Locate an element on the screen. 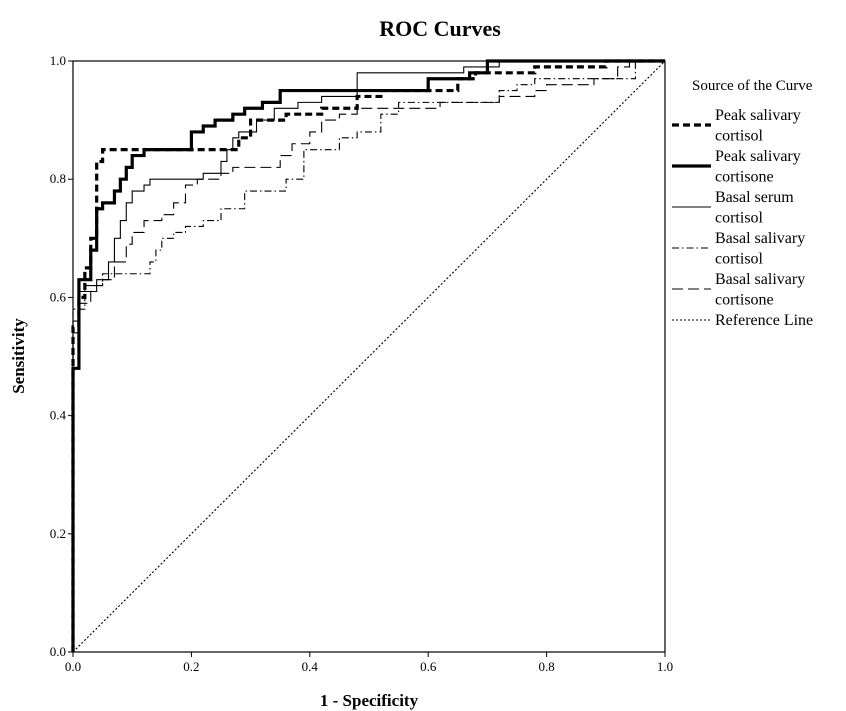 The image size is (846, 711). y-axis: 0.0 0.2 0.4 0.6 0.8 1.0 is located at coordinates (61, 356).